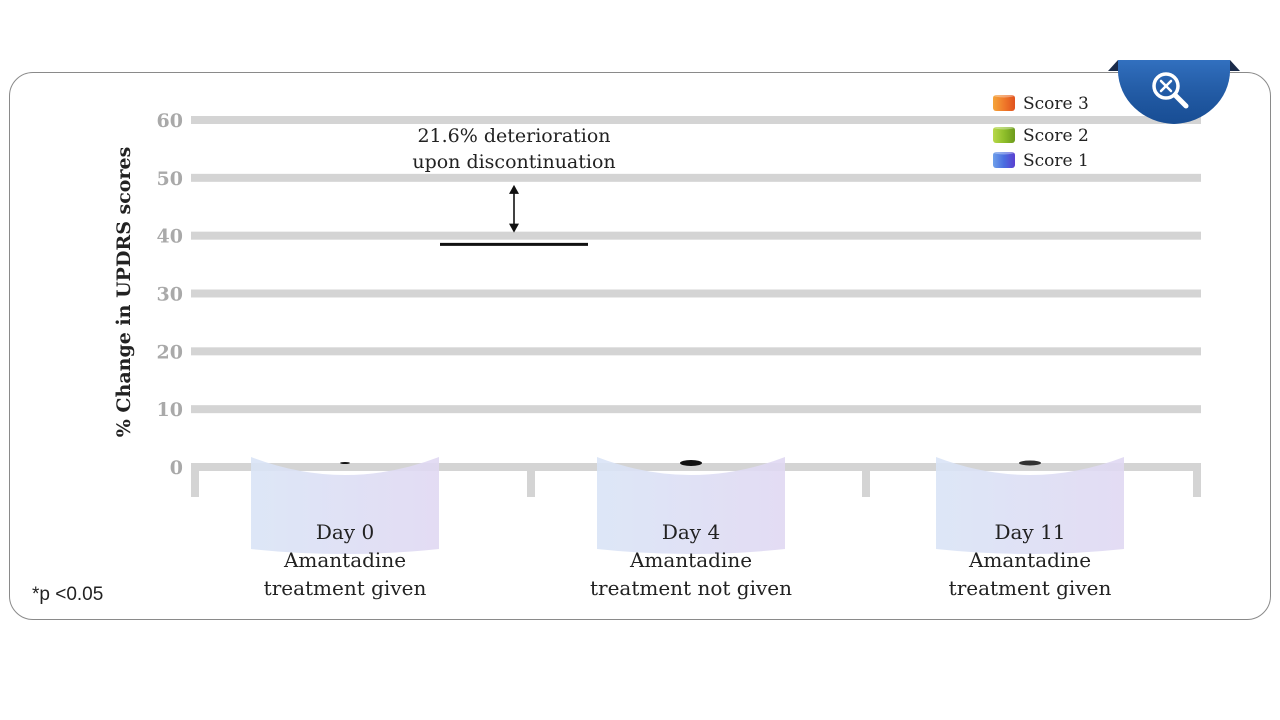 The image size is (1280, 720). I want to click on y-tick-label: 10, so click(170, 410).